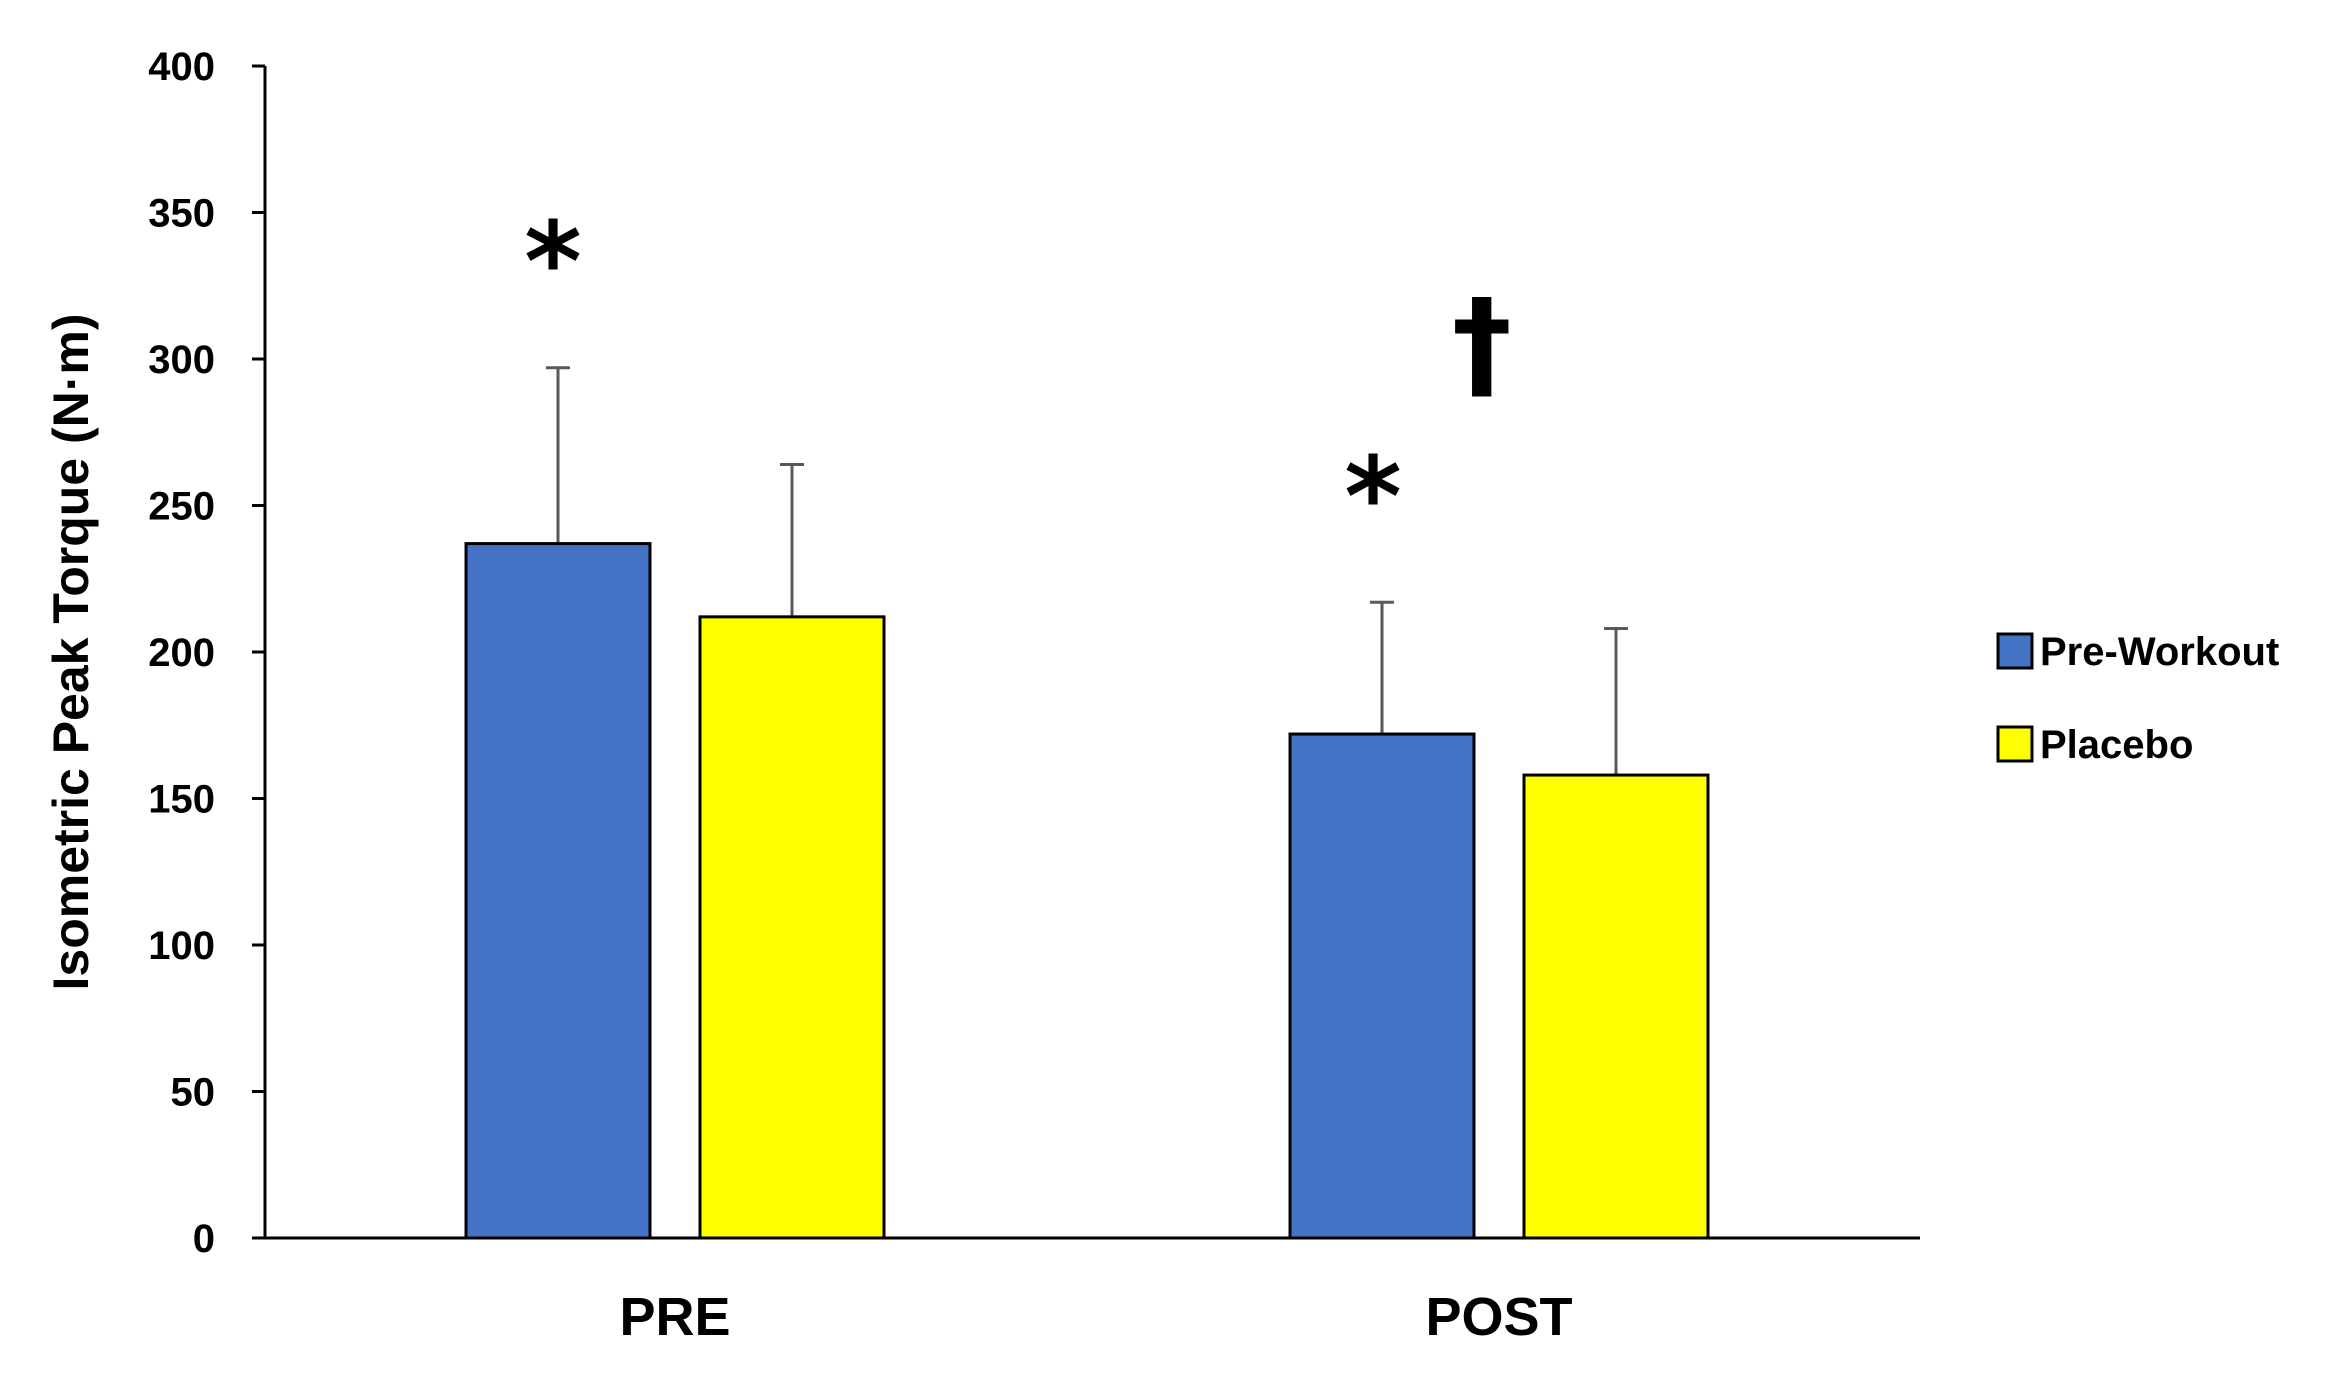 Image resolution: width=2346 pixels, height=1379 pixels. I want to click on legend: Pre-Workout Placebo, so click(2137, 698).